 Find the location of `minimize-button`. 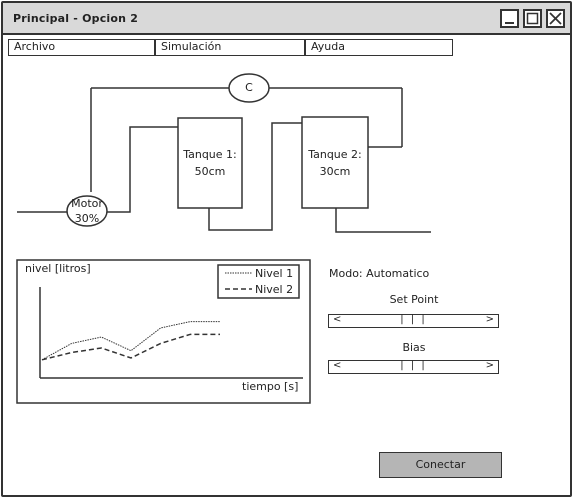

minimize-button is located at coordinates (509, 18).